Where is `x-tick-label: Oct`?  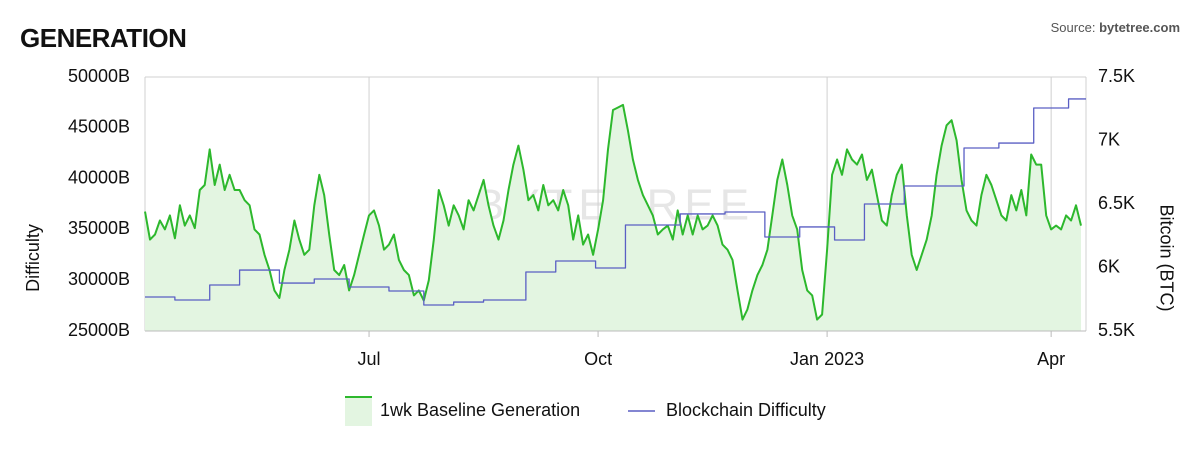
x-tick-label: Oct is located at coordinates (598, 359).